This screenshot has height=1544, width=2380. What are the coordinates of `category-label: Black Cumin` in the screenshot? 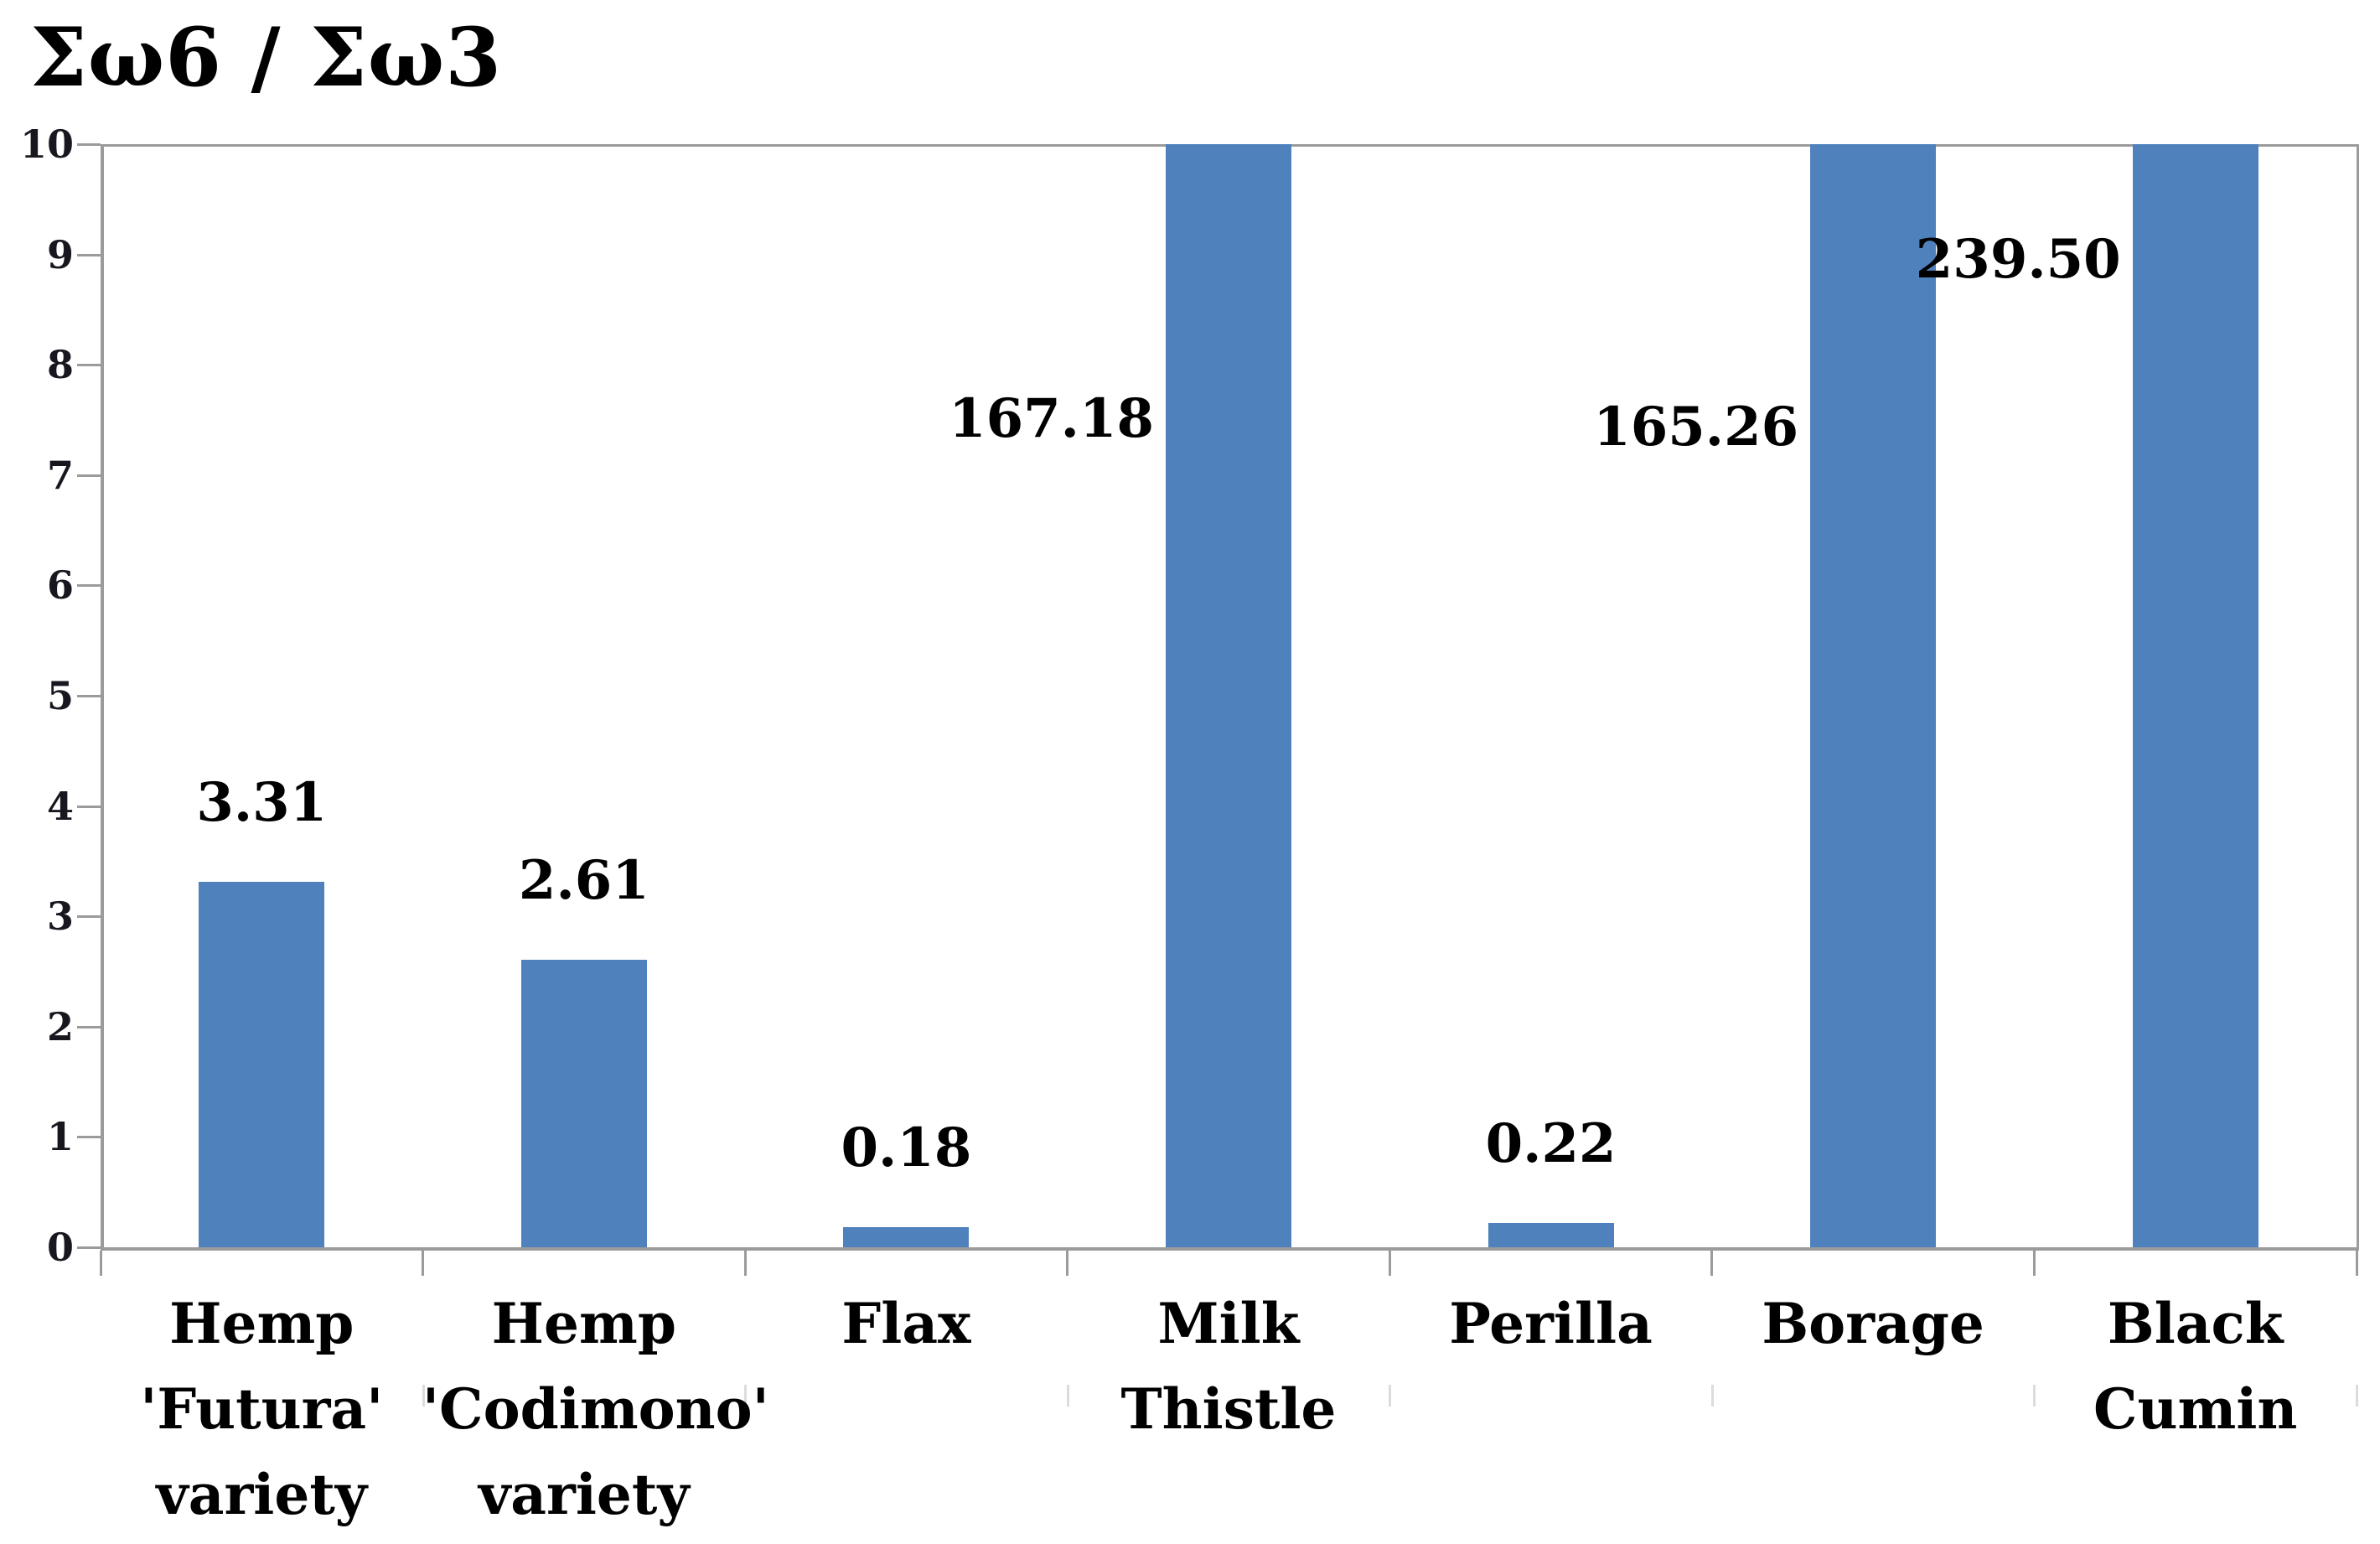 It's located at (2195, 1366).